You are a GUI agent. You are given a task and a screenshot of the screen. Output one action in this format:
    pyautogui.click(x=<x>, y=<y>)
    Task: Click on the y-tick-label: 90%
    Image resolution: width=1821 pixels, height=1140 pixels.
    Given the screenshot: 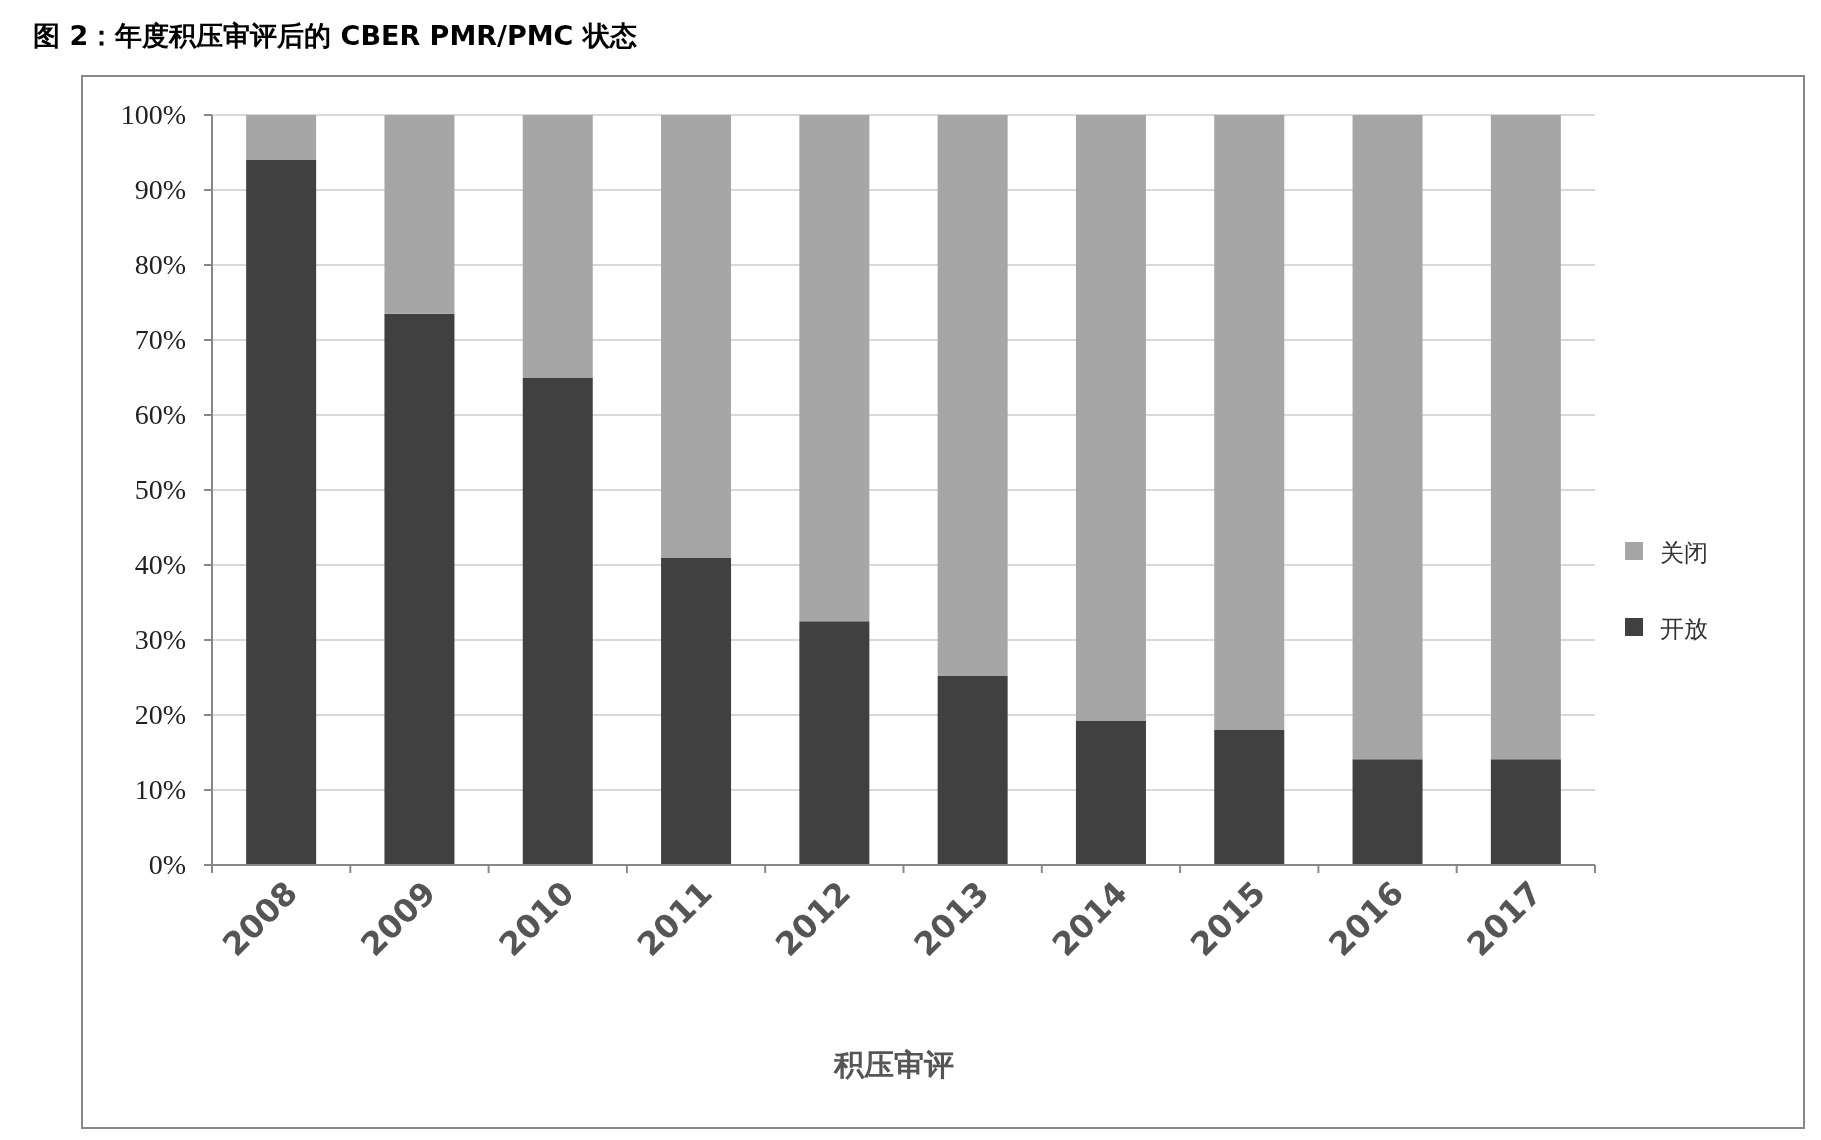 What is the action you would take?
    pyautogui.click(x=160, y=189)
    